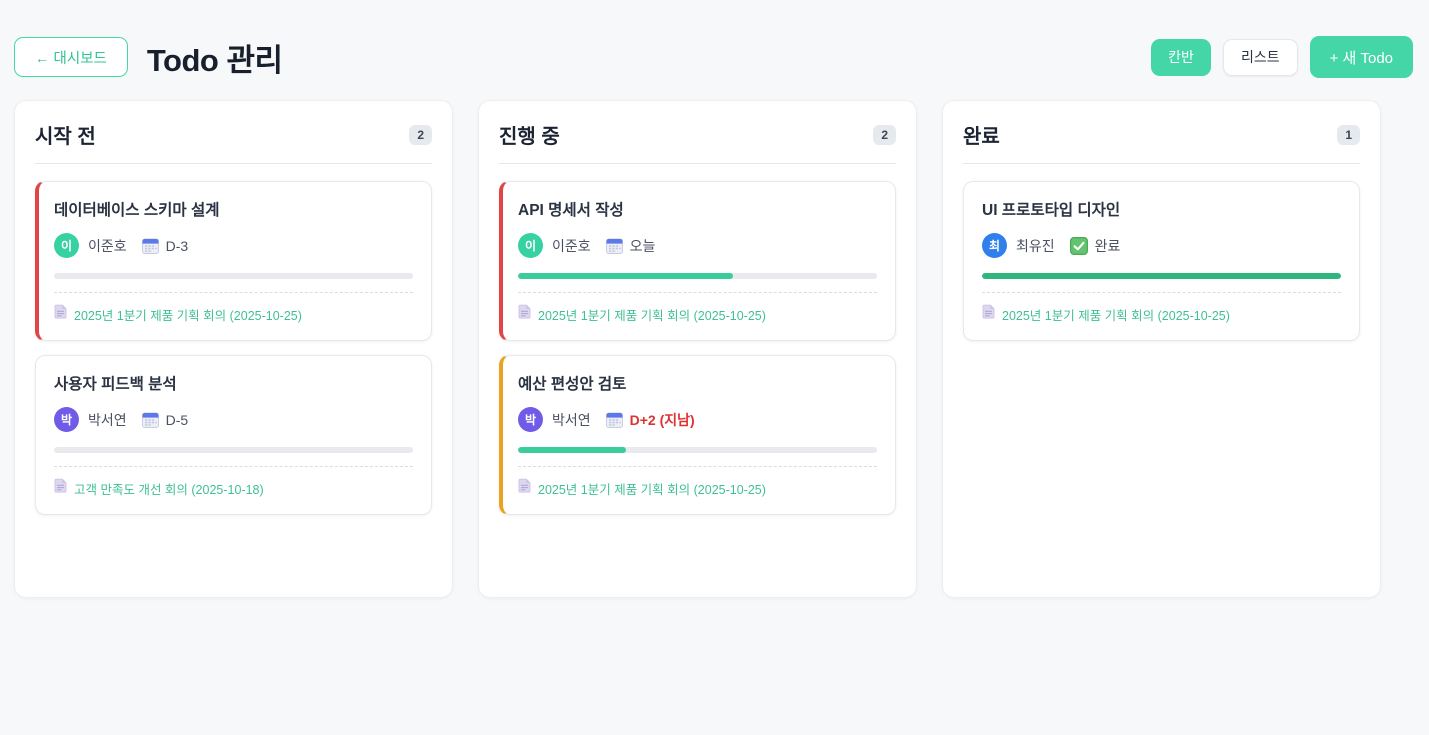 This screenshot has height=735, width=1429. Describe the element at coordinates (65, 137) in the screenshot. I see `column-title: 시작 전` at that location.